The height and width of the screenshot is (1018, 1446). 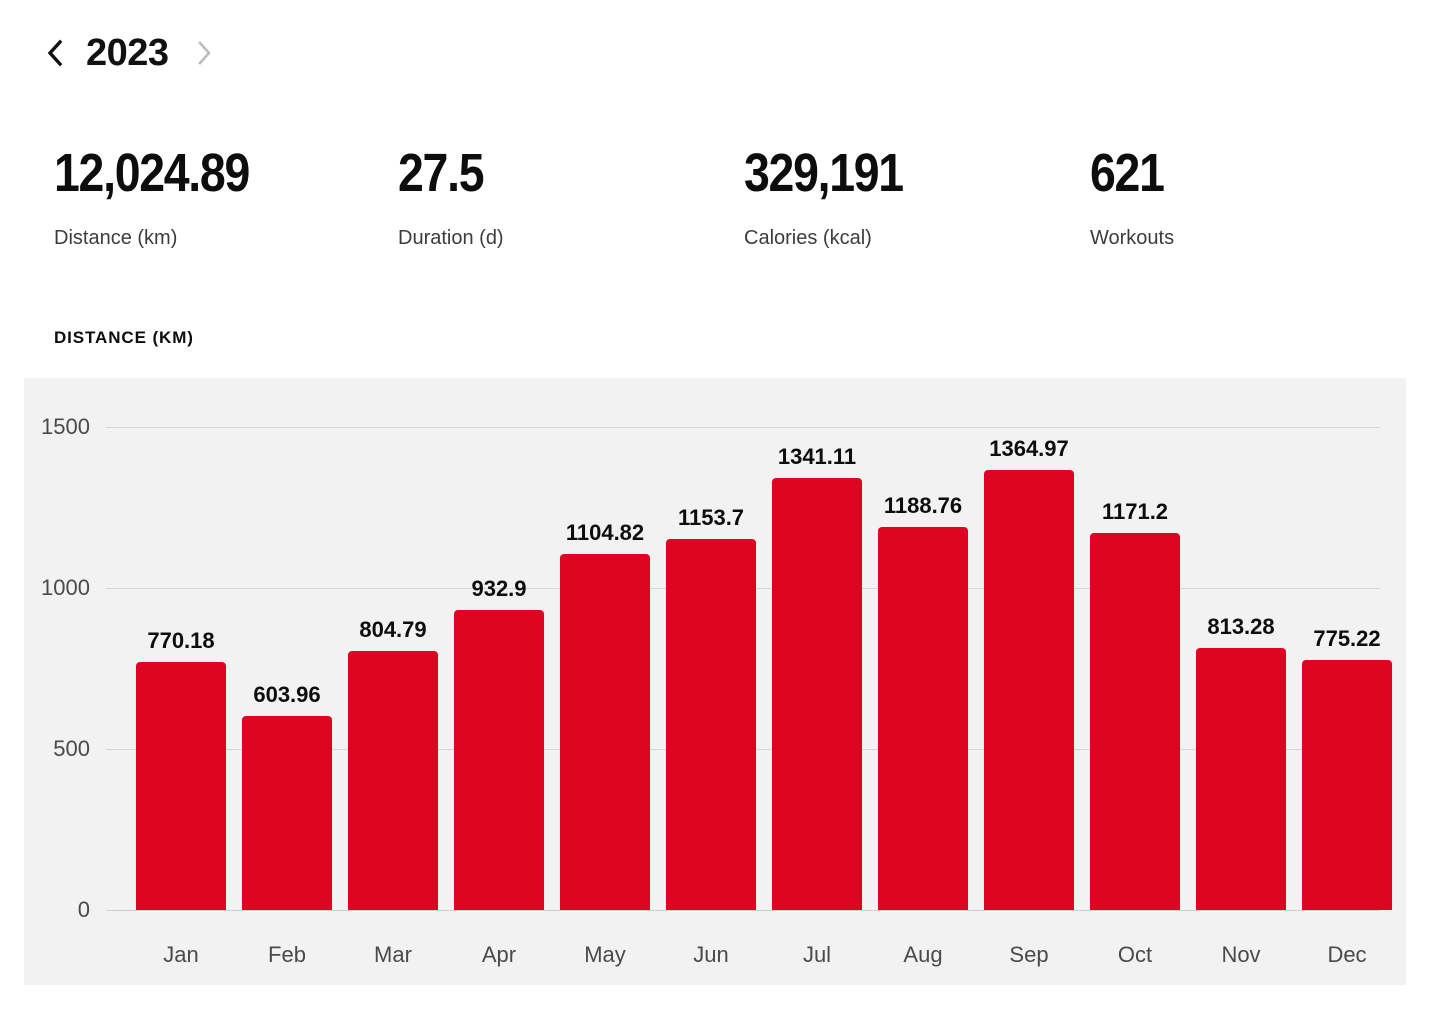 I want to click on bar-group-mar: 804.79 Mar, so click(x=393, y=792).